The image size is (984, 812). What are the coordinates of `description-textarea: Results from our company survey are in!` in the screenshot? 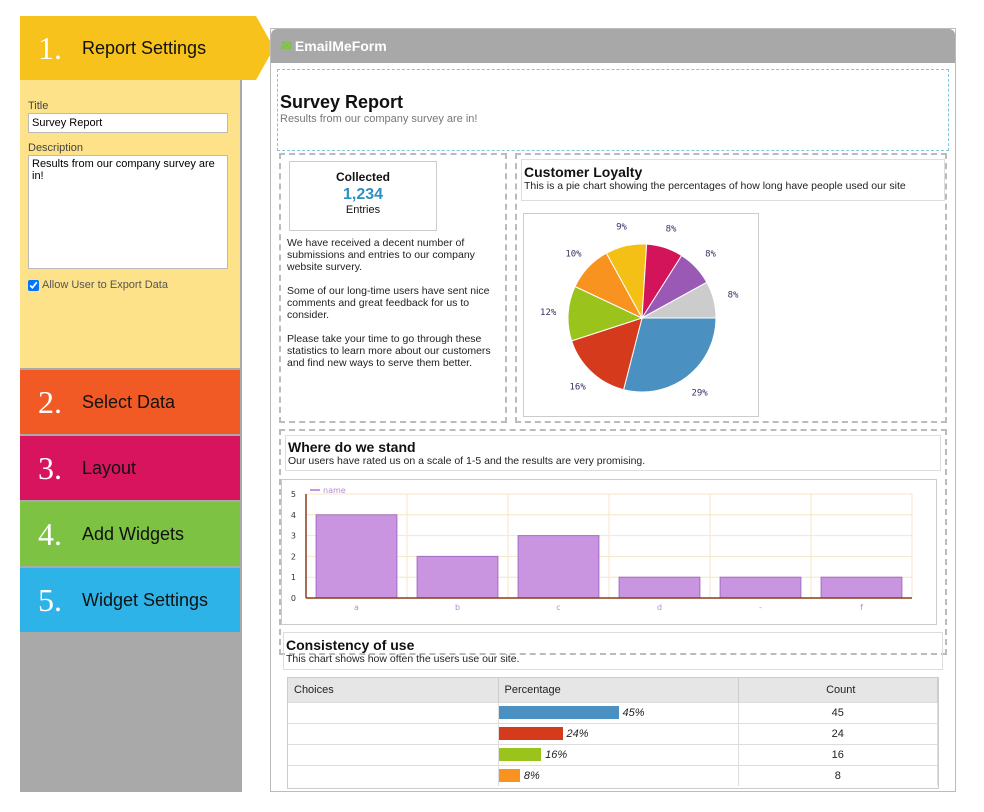 It's located at (128, 212).